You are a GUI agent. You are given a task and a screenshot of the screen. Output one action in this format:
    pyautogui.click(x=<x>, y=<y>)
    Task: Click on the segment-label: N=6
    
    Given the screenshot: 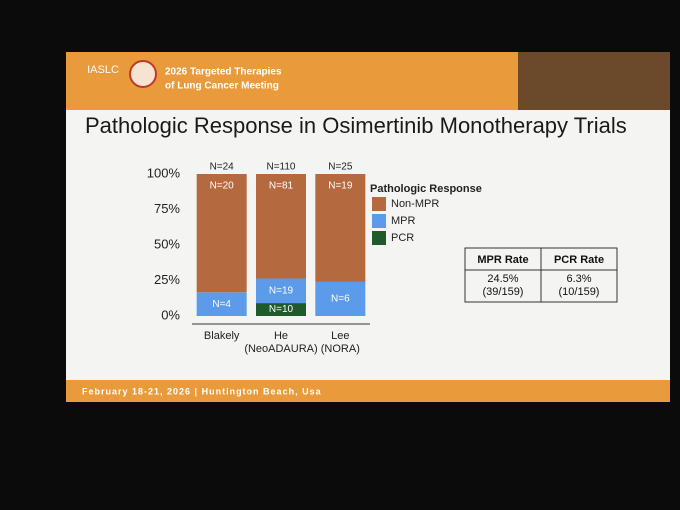 What is the action you would take?
    pyautogui.click(x=340, y=299)
    